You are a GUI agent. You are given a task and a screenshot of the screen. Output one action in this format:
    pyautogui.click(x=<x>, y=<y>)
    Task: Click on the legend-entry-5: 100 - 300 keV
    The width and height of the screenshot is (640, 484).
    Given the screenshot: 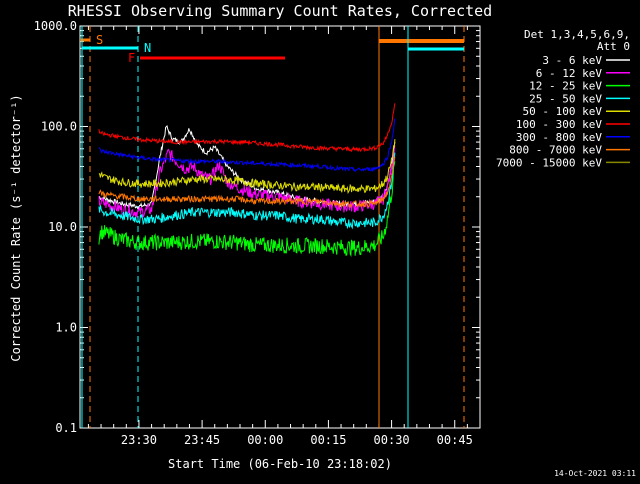 What is the action you would take?
    pyautogui.click(x=559, y=124)
    